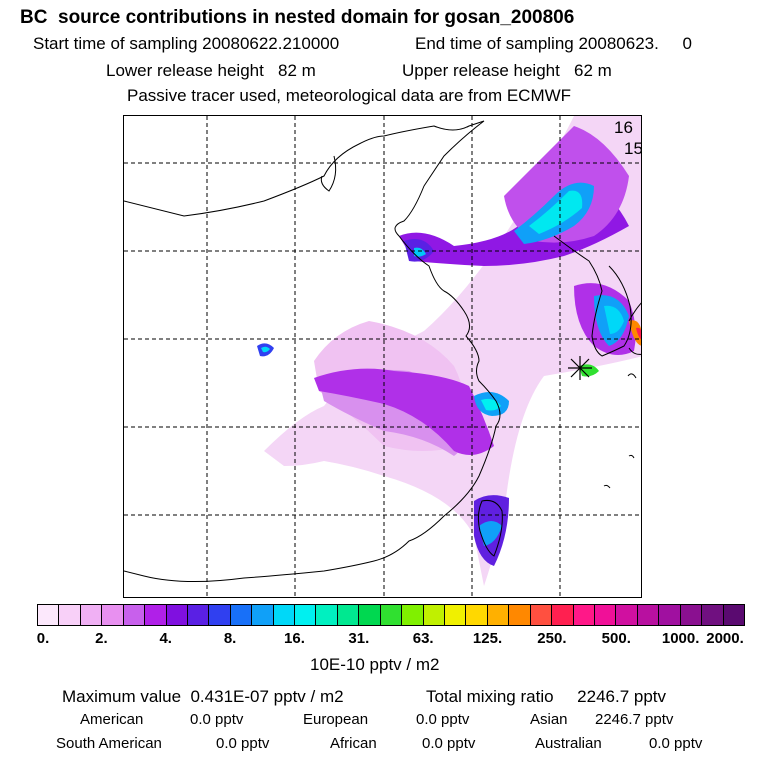 The image size is (768, 768). Describe the element at coordinates (680, 638) in the screenshot. I see `colorbar-tick-label: 1000.` at that location.